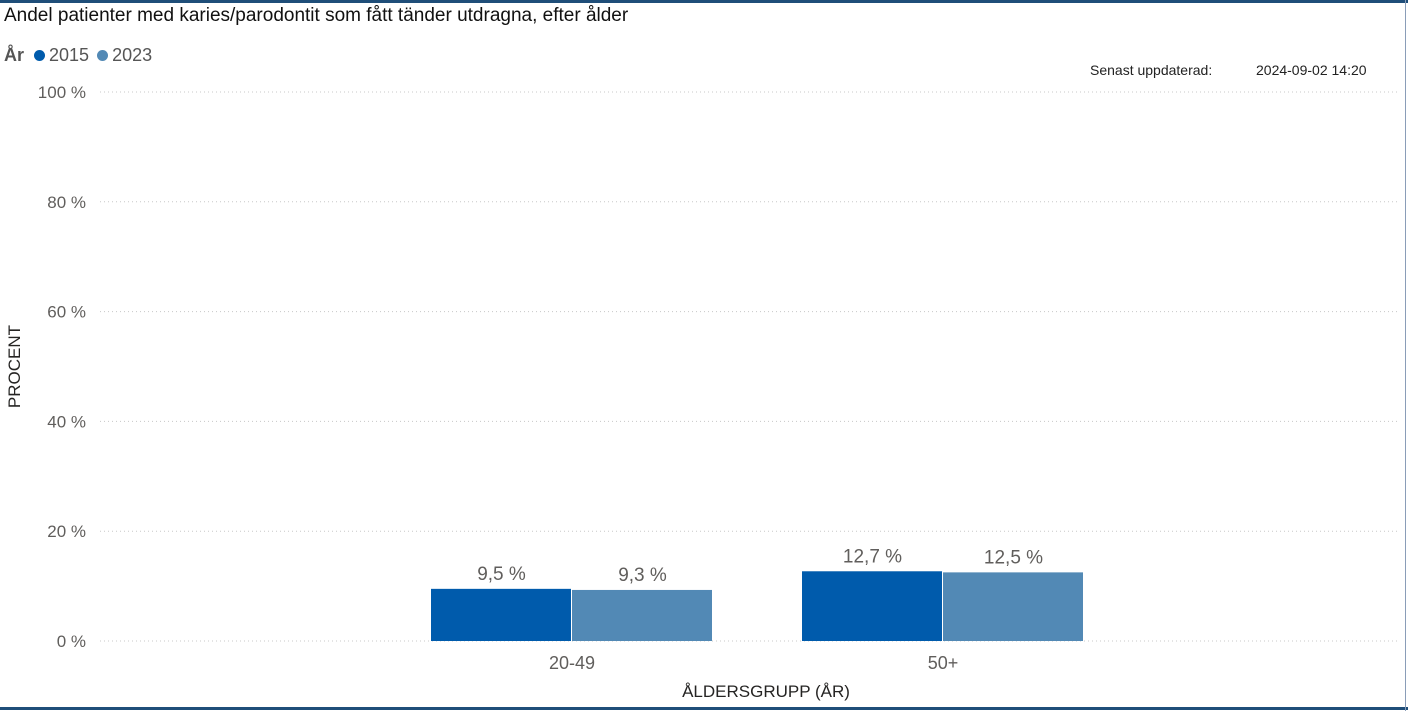 This screenshot has height=711, width=1408. Describe the element at coordinates (71, 641) in the screenshot. I see `y-tick-label: 0 %` at that location.